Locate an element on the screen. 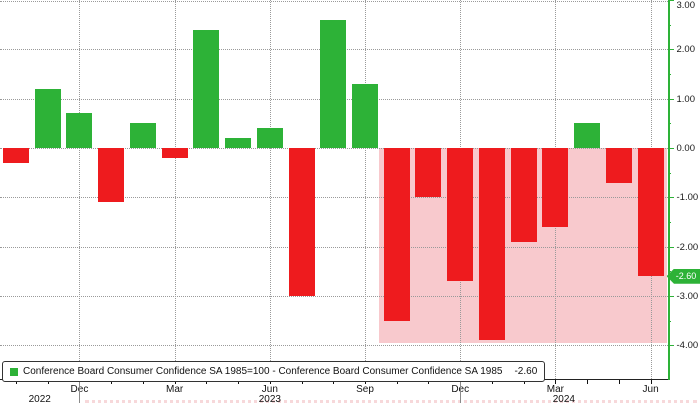  bottom-pink-dots-decoration is located at coordinates (391, 401).